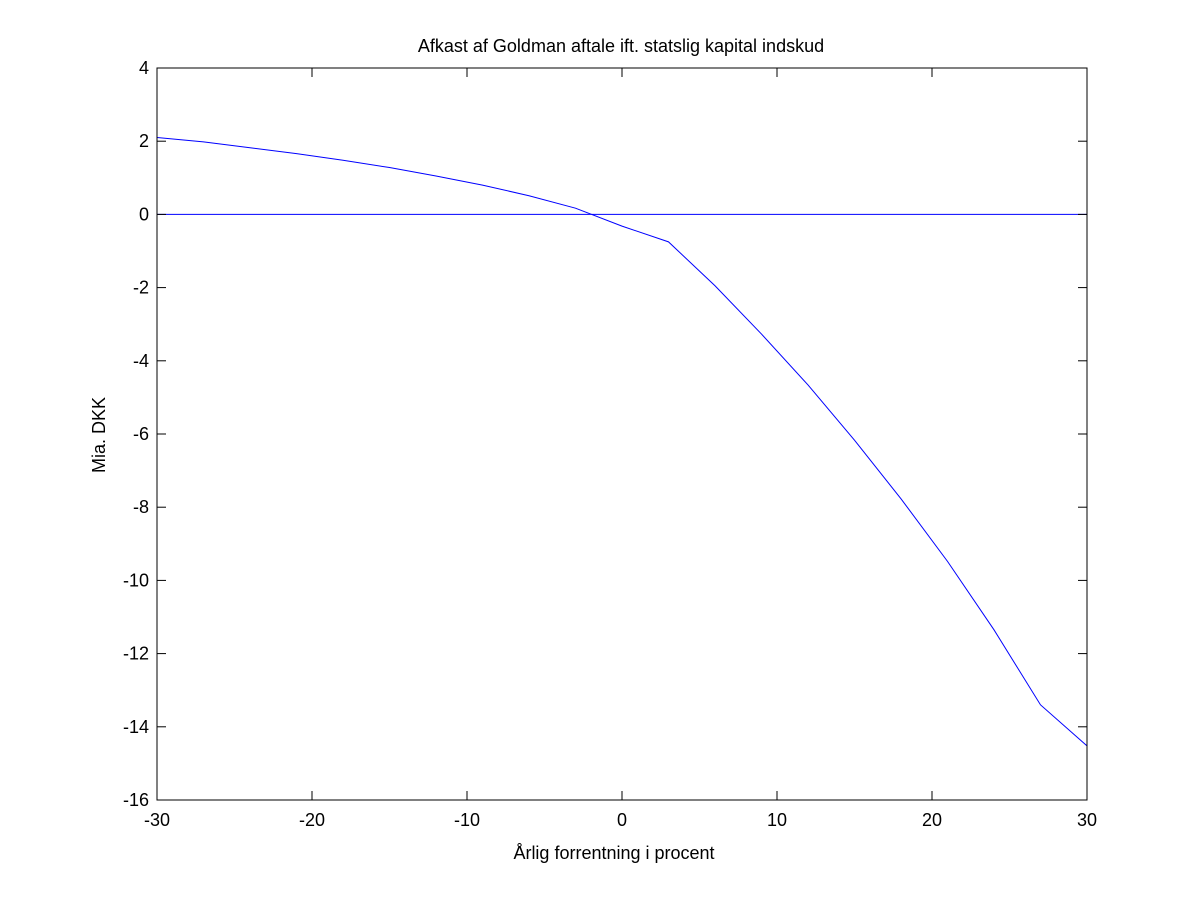  Describe the element at coordinates (141, 361) in the screenshot. I see `y-tick-label: -4` at that location.